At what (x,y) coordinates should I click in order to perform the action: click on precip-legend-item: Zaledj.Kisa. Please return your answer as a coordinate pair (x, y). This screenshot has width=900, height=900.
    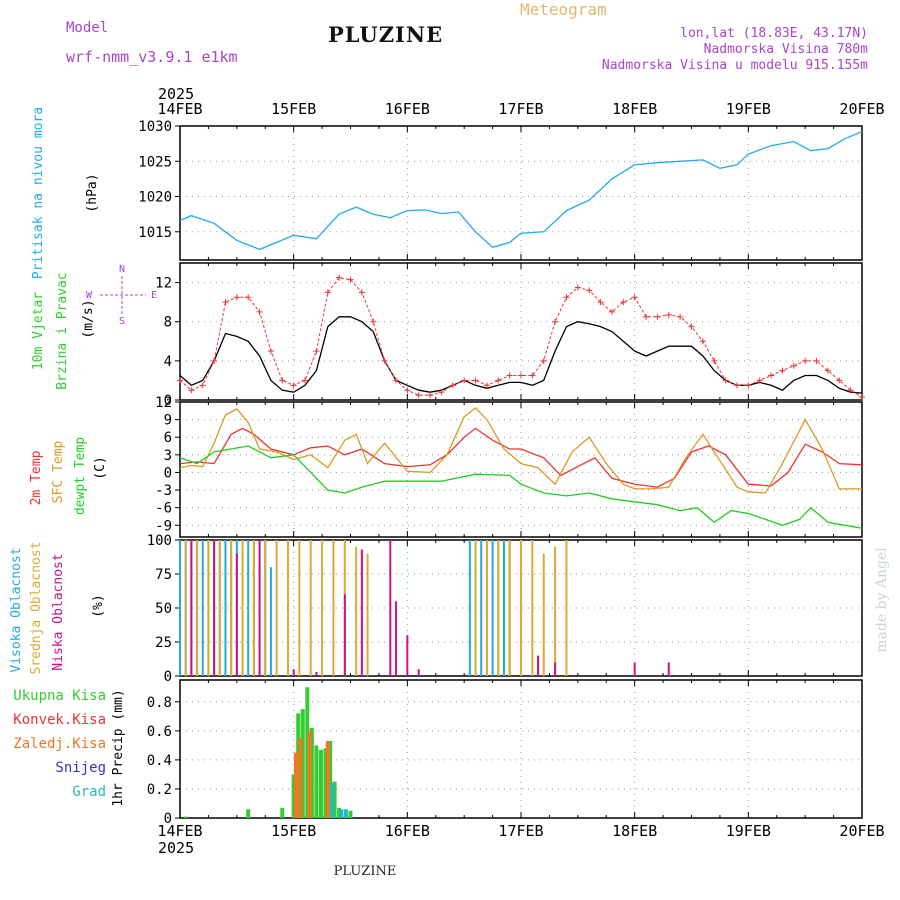
    Looking at the image, I should click on (59, 744).